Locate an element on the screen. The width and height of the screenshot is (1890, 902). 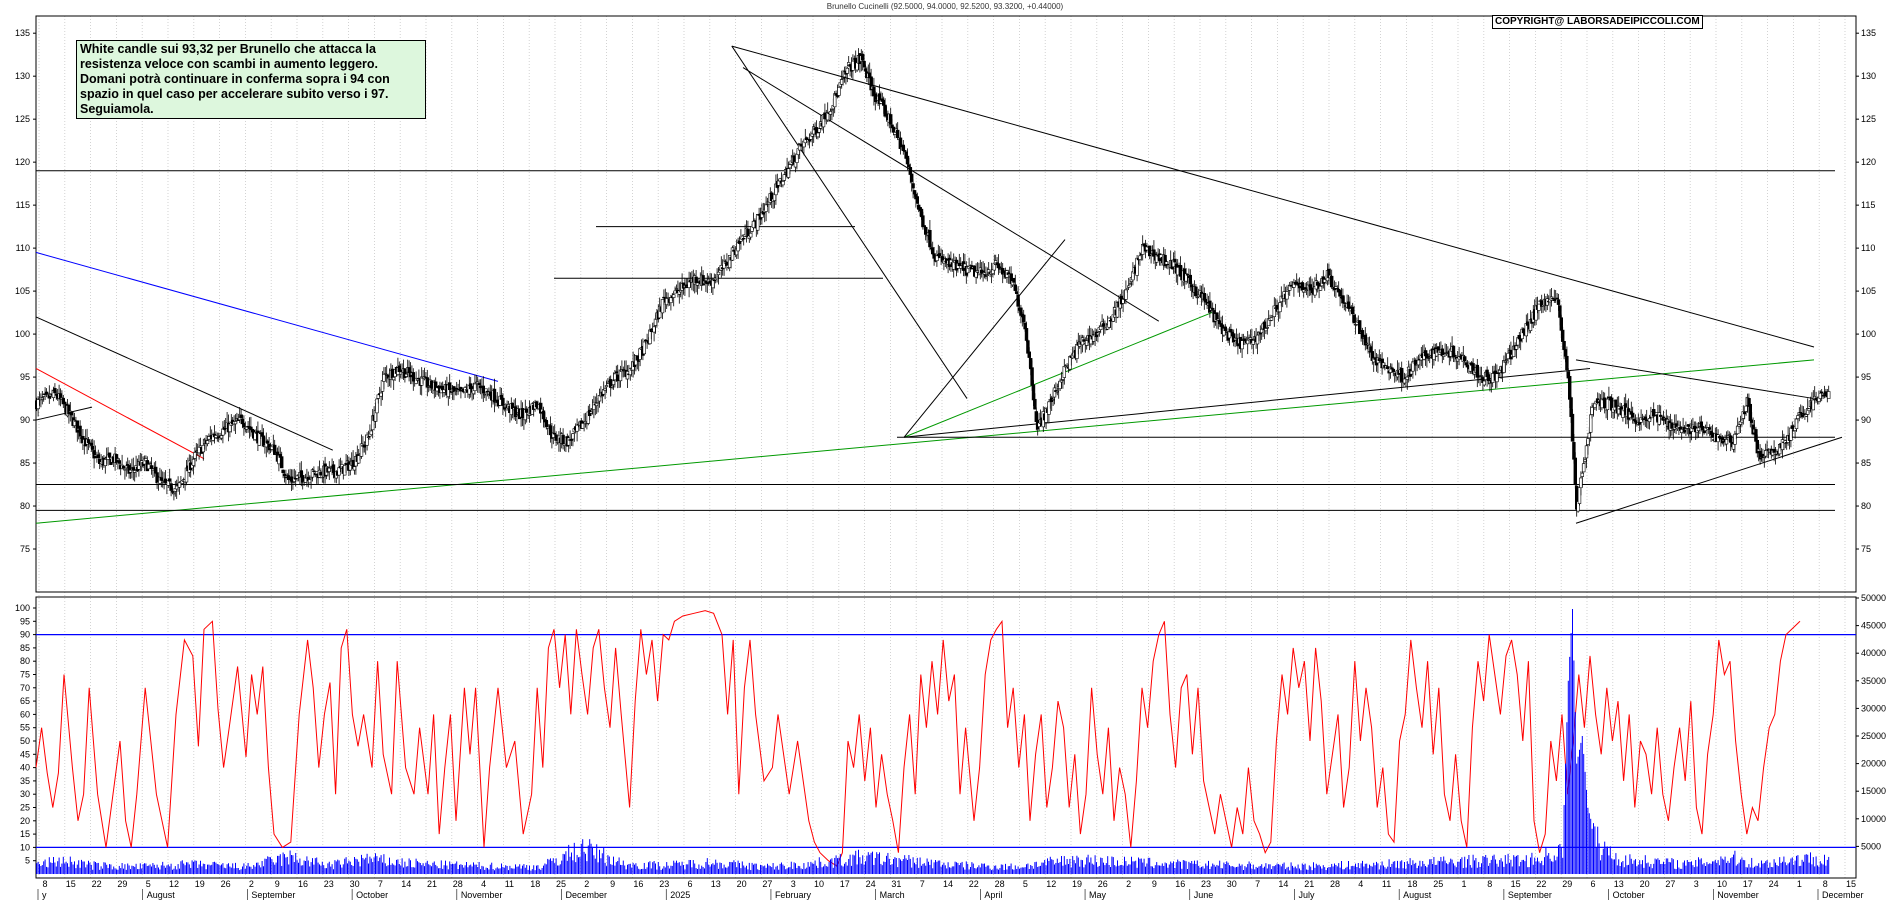
day-tick-label: 25 is located at coordinates (561, 884).